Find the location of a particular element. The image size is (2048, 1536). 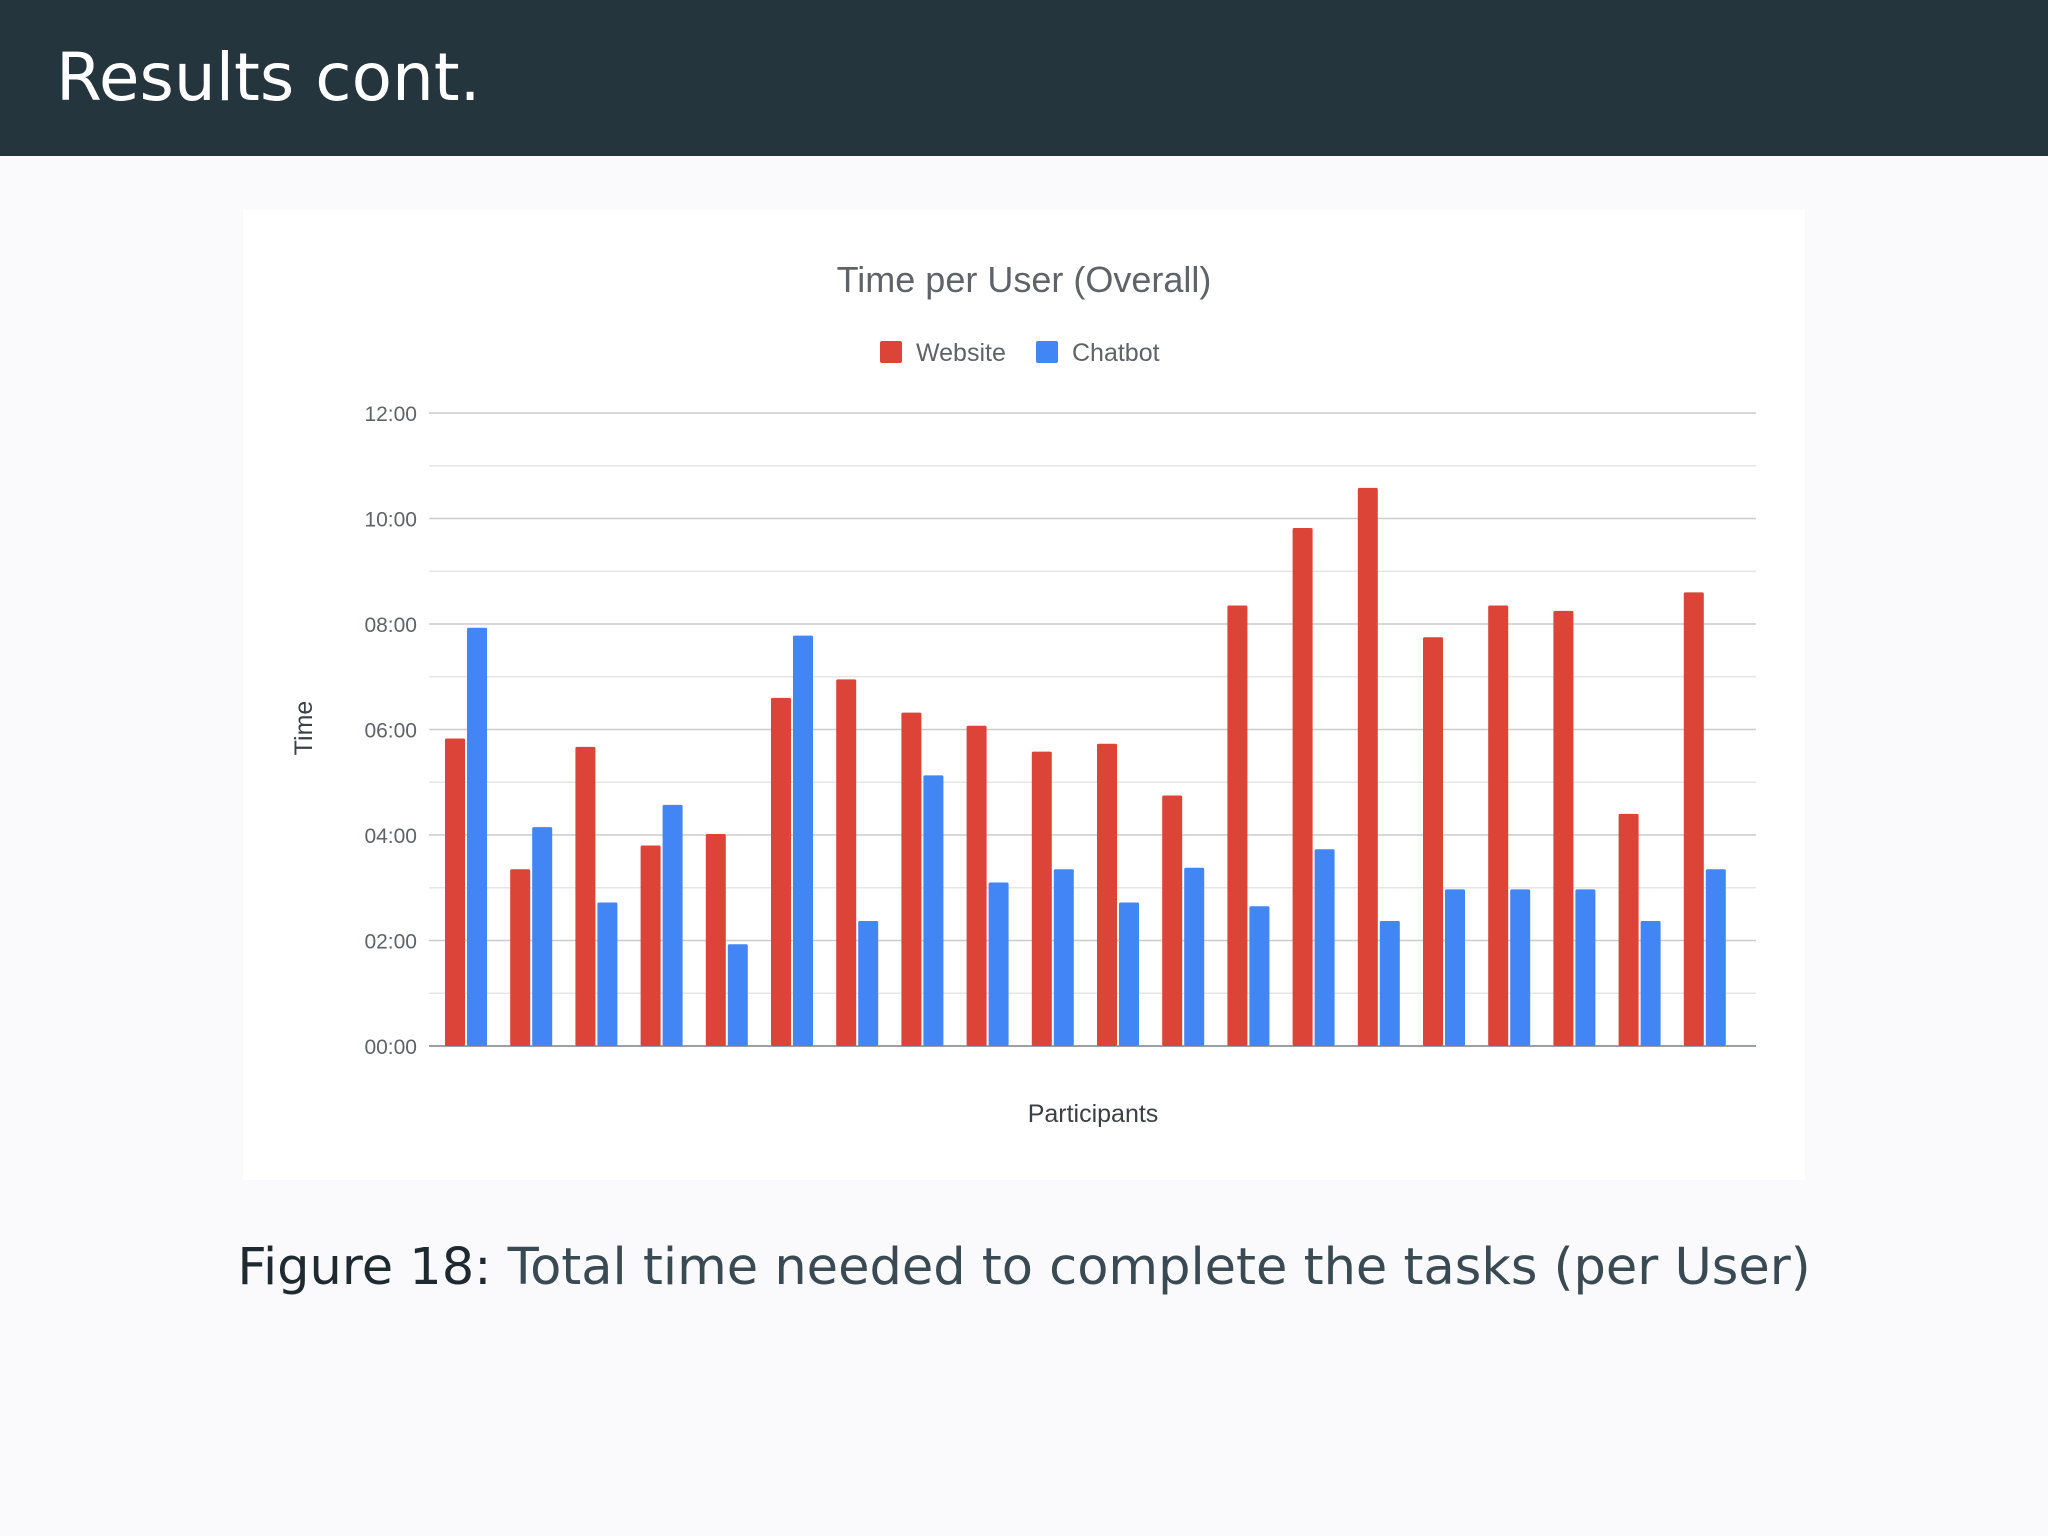

slide-title: Results cont. is located at coordinates (268, 77).